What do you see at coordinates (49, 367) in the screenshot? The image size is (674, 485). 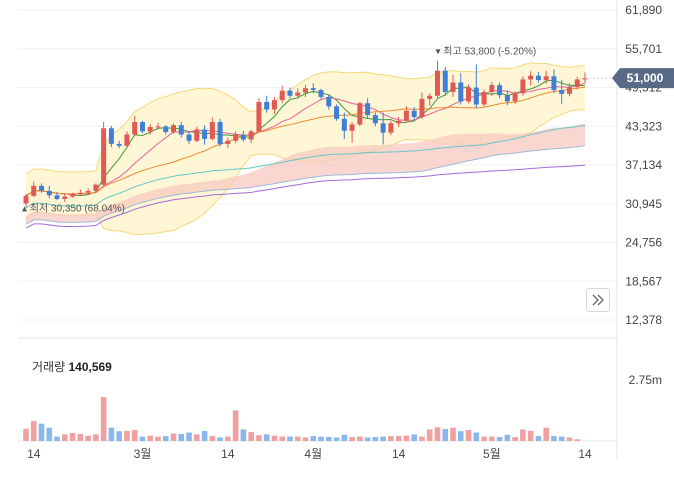 I see `volume-caption-label: 거래량` at bounding box center [49, 367].